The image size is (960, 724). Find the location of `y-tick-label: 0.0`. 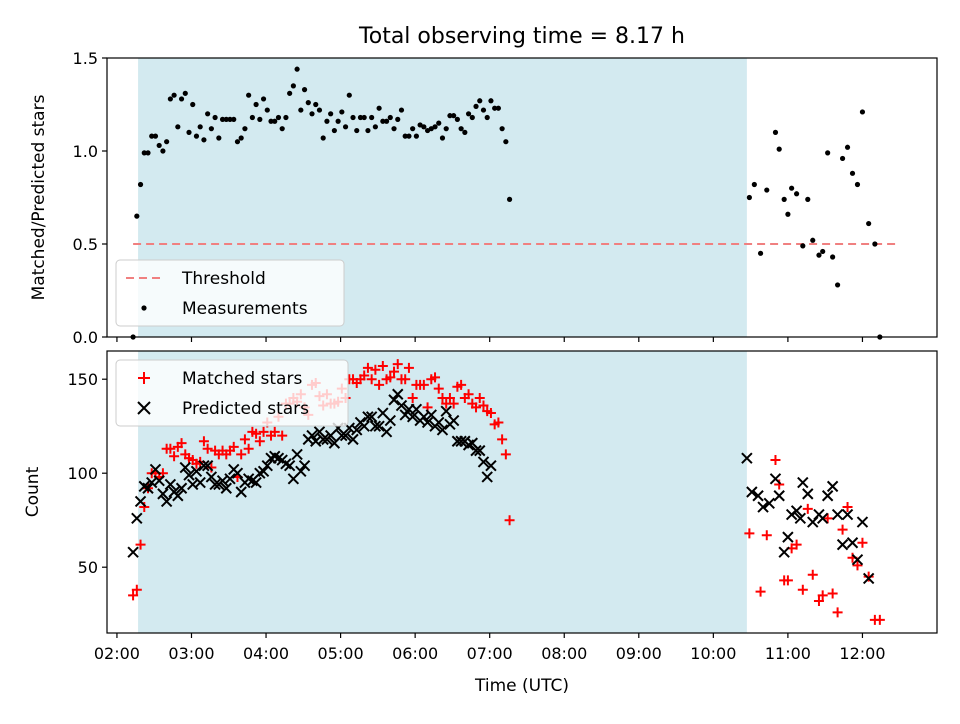

y-tick-label: 0.0 is located at coordinates (85, 337).